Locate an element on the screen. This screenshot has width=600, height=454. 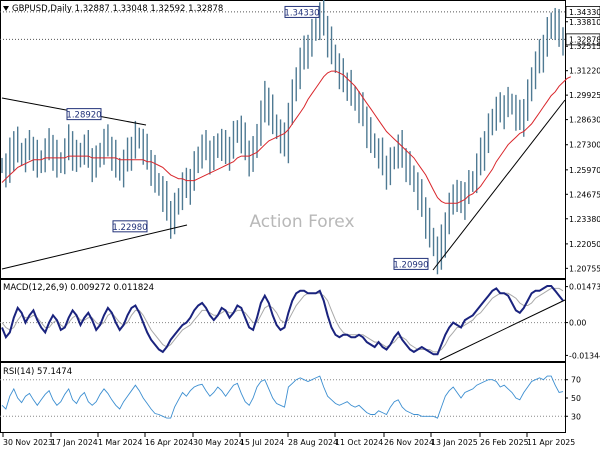
price-annotation: 1.22980 is located at coordinates (130, 226).